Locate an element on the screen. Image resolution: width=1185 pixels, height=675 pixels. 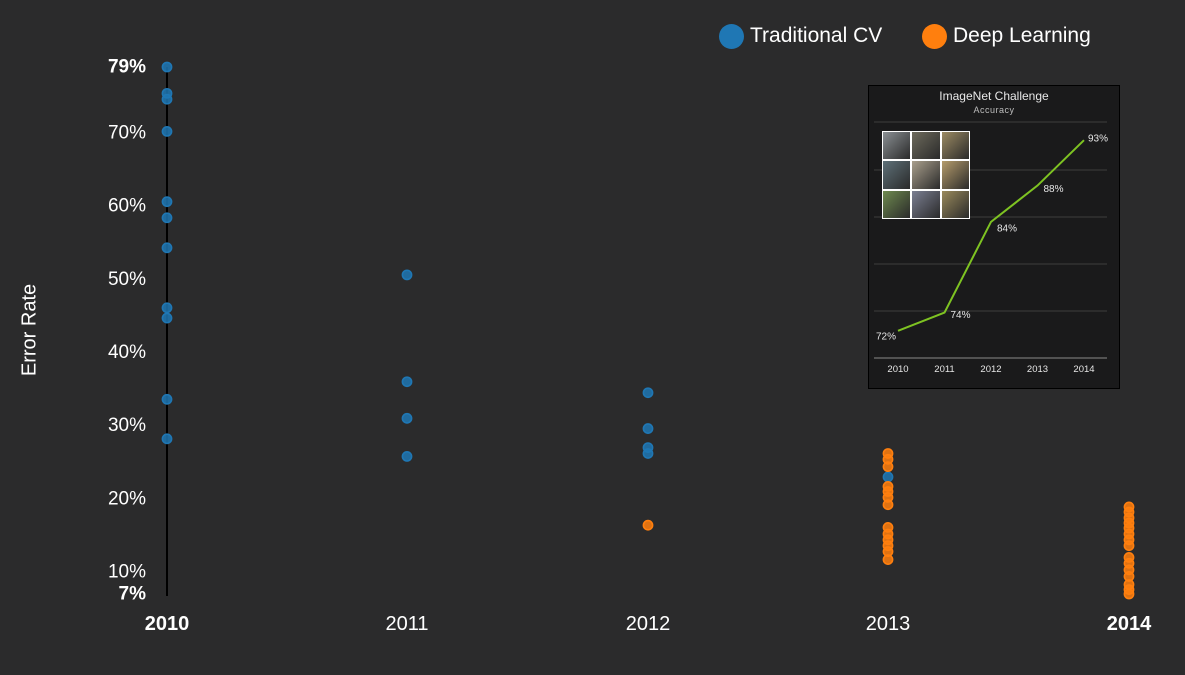
legend-label-traditional-cv: Traditional CV is located at coordinates (816, 35).